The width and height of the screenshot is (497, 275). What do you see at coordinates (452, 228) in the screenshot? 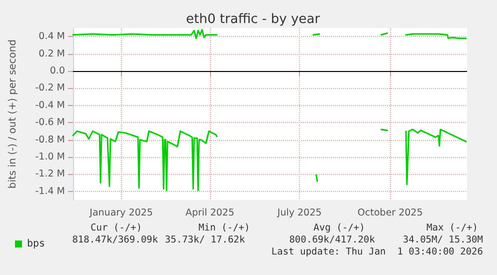
I see `text: Max (-/+)` at bounding box center [452, 228].